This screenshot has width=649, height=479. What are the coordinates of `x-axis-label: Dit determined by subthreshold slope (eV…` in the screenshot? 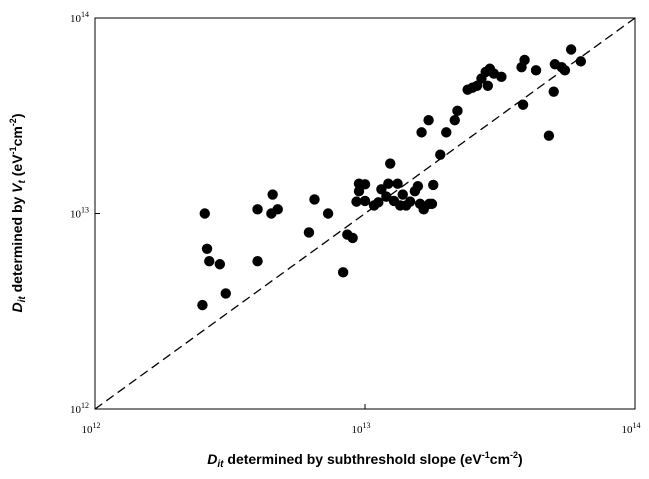 It's located at (364, 460).